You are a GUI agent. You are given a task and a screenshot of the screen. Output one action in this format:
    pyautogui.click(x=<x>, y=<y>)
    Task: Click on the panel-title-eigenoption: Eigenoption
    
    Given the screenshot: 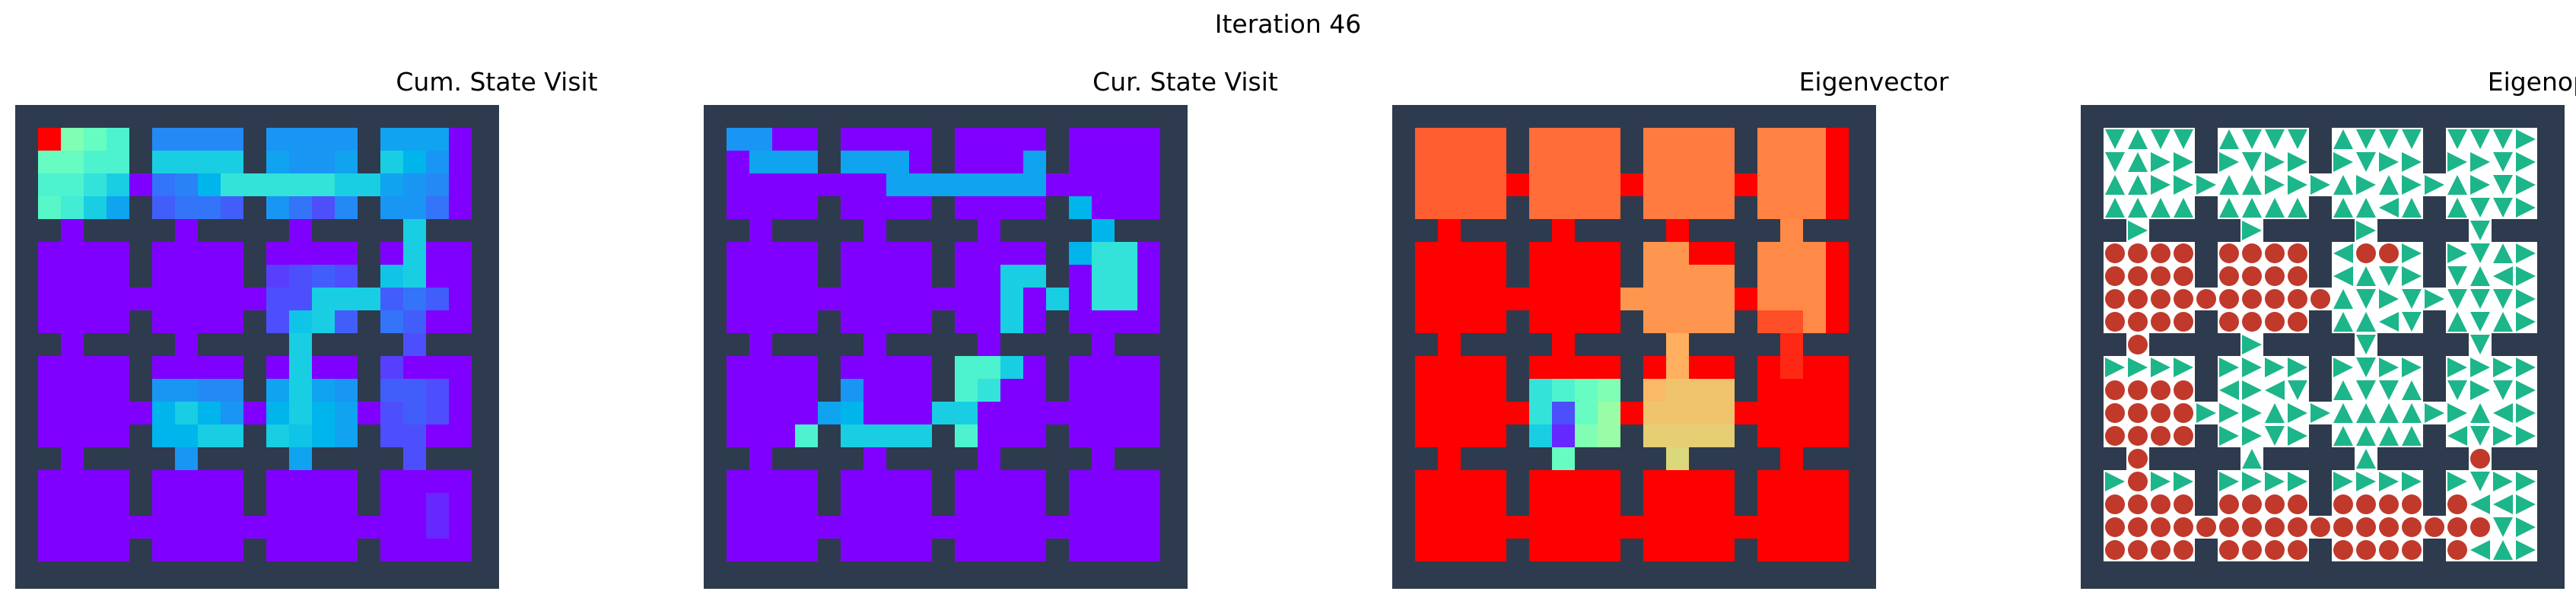 What is the action you would take?
    pyautogui.click(x=2531, y=82)
    